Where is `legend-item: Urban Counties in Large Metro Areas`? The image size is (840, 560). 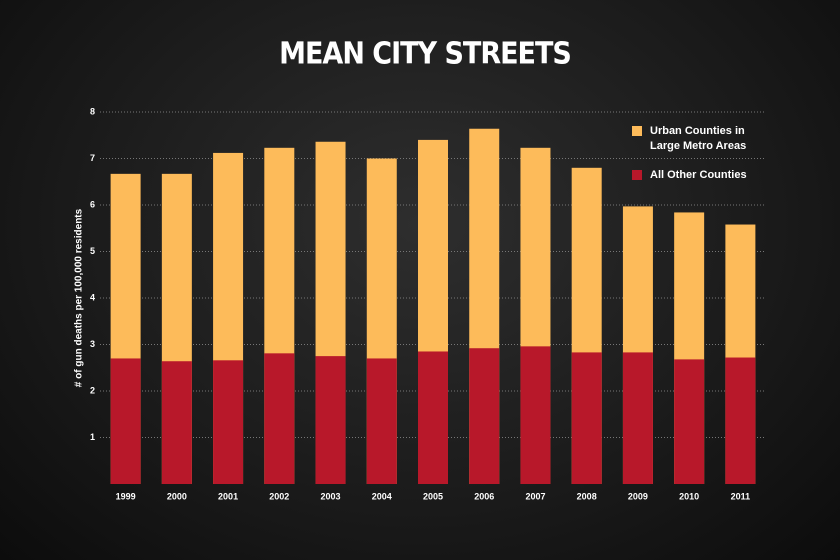 legend-item: Urban Counties in Large Metro Areas is located at coordinates (702, 139).